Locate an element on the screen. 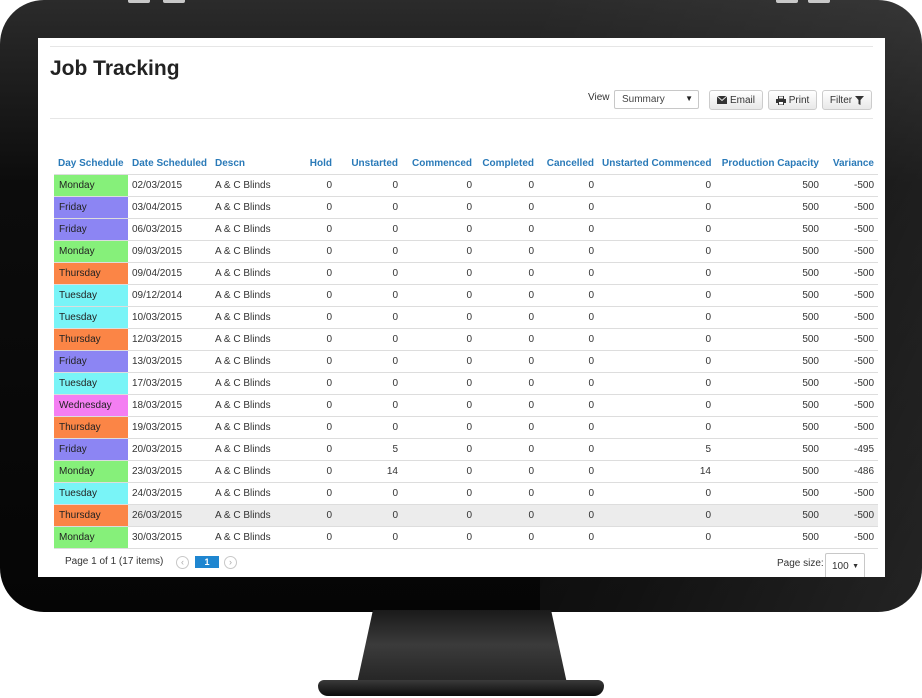 The image size is (922, 698). view-select: Summary ▼ is located at coordinates (656, 99).